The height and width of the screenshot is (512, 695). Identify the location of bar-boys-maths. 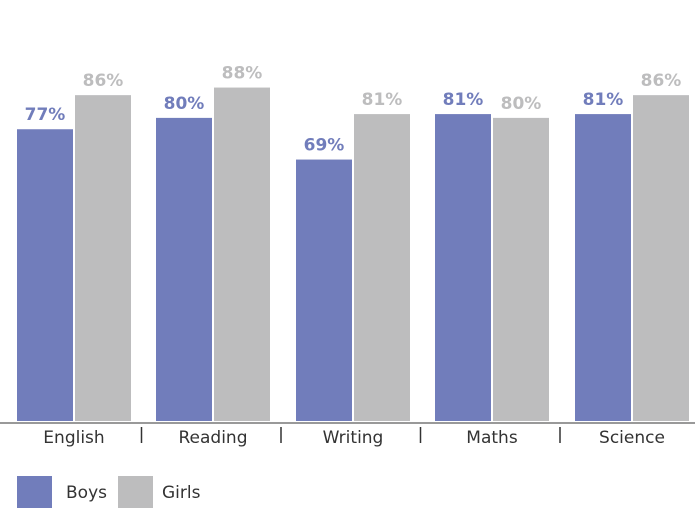
(463, 267).